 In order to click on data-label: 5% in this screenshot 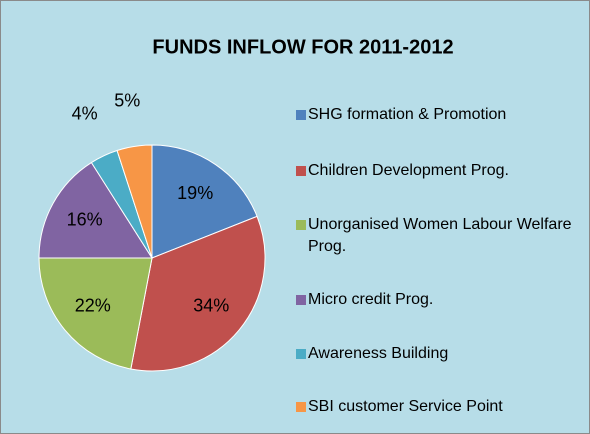, I will do `click(127, 100)`.